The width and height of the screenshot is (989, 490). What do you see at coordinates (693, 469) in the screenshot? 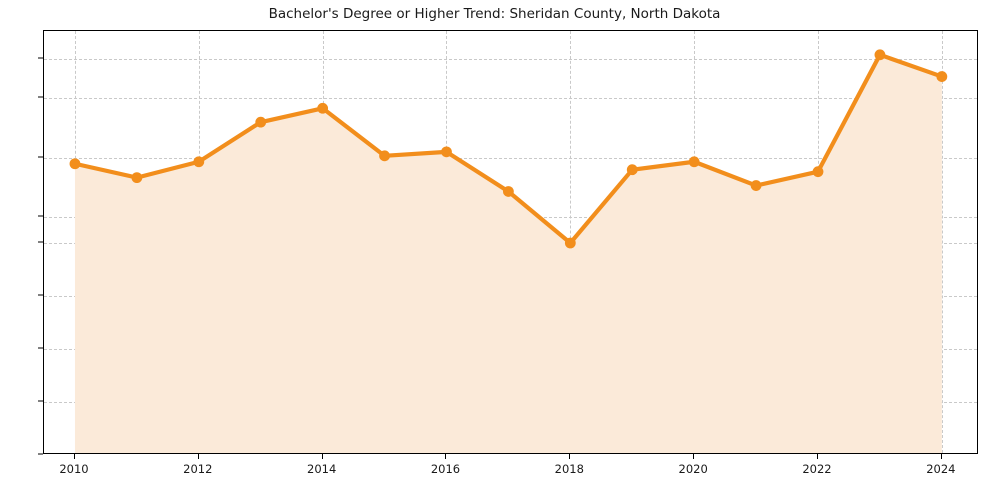
I see `x-axis-tick-label: 2020` at bounding box center [693, 469].